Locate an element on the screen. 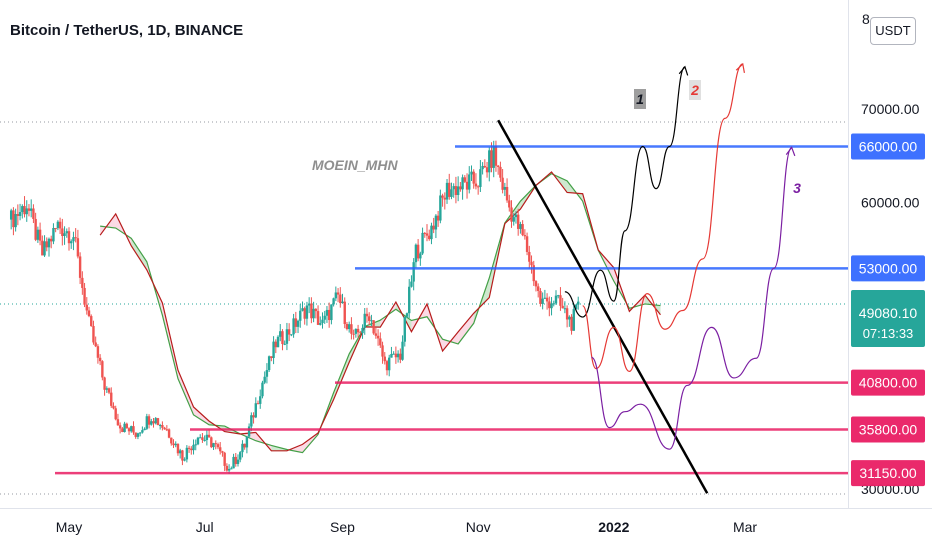  level-price-label: 66000.00 is located at coordinates (888, 147).